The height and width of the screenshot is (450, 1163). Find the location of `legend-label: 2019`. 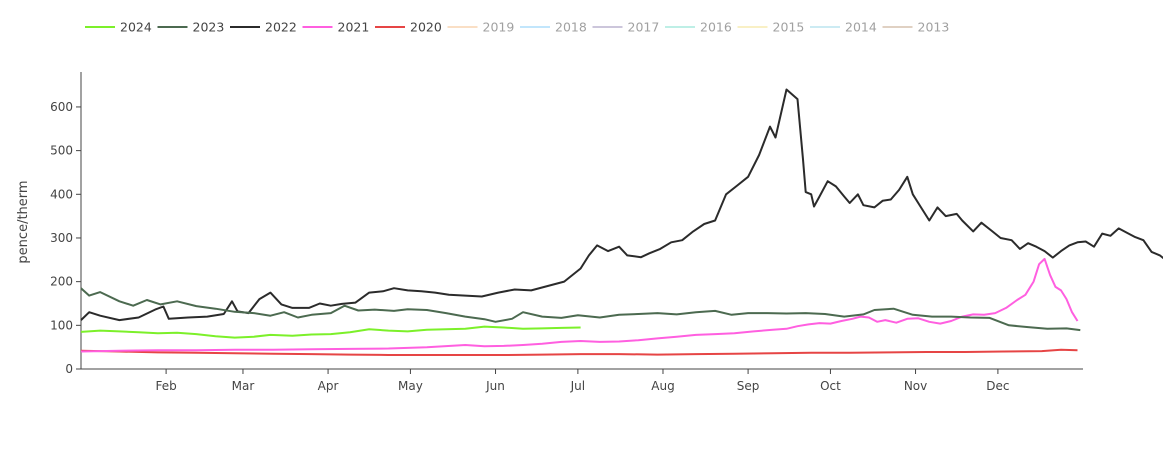

legend-label: 2019 is located at coordinates (499, 27).